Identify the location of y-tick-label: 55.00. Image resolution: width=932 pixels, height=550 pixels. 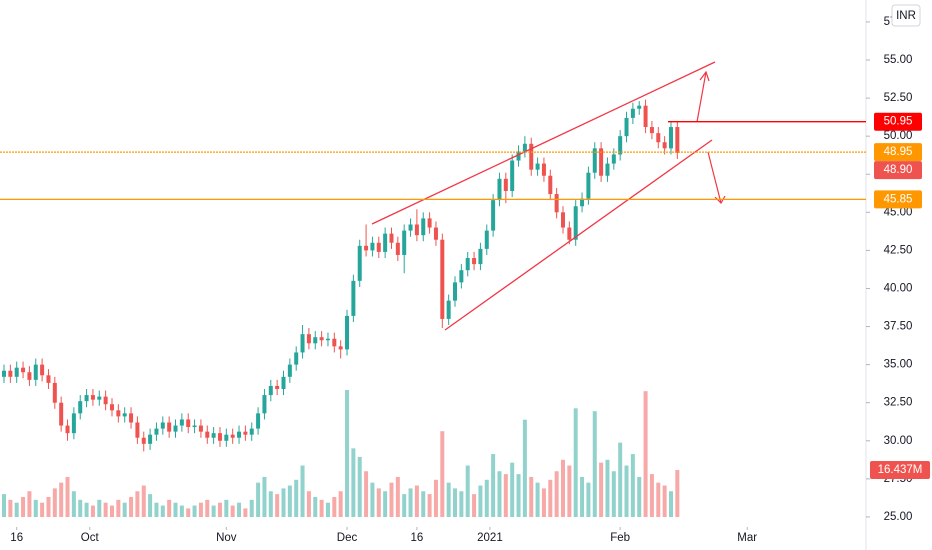
(898, 60).